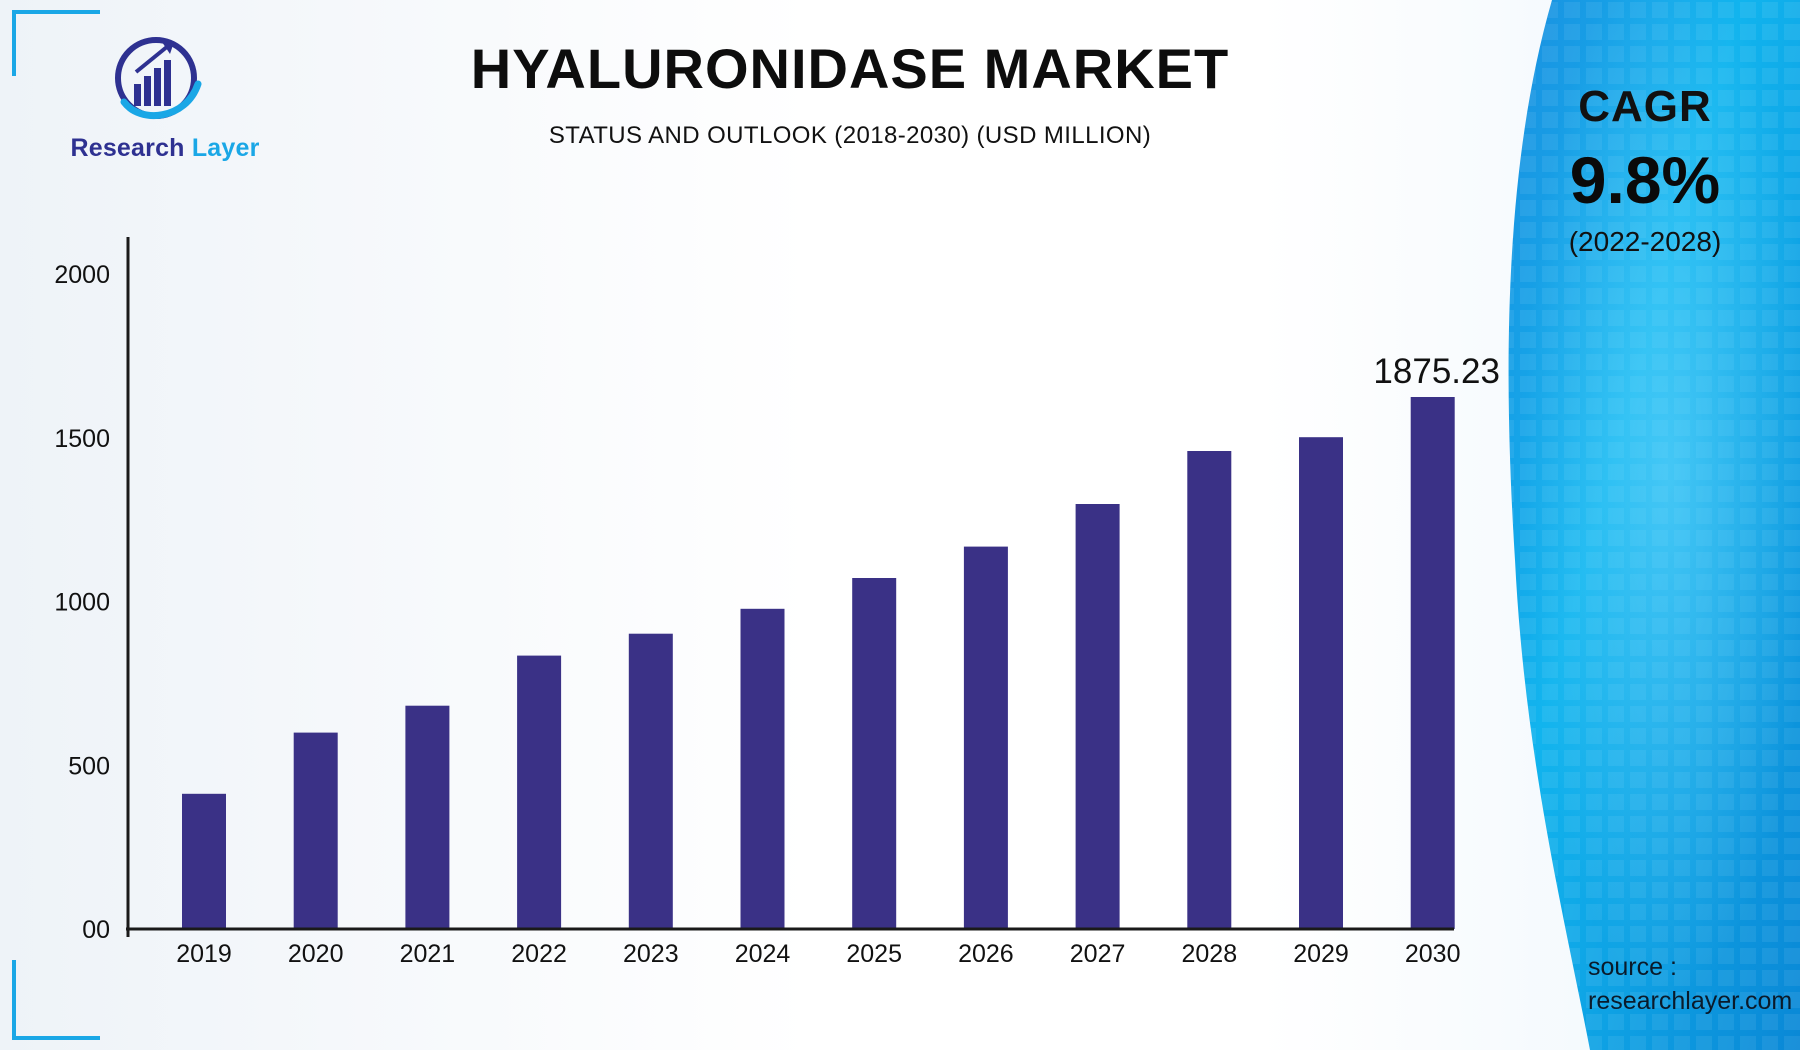 This screenshot has height=1050, width=1800. What do you see at coordinates (204, 861) in the screenshot?
I see `bar-2019` at bounding box center [204, 861].